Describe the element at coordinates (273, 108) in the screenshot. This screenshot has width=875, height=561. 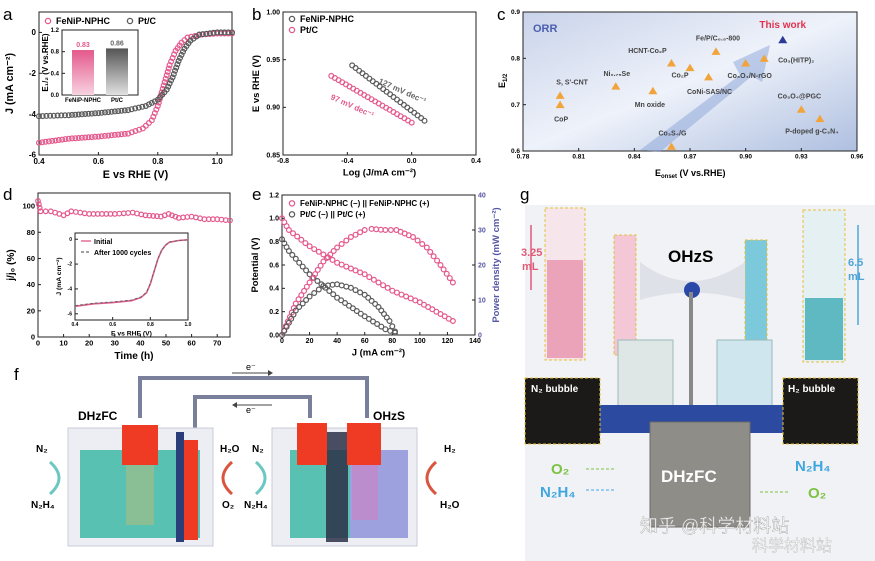
I see `b-y-tick-label: 0.90` at that location.